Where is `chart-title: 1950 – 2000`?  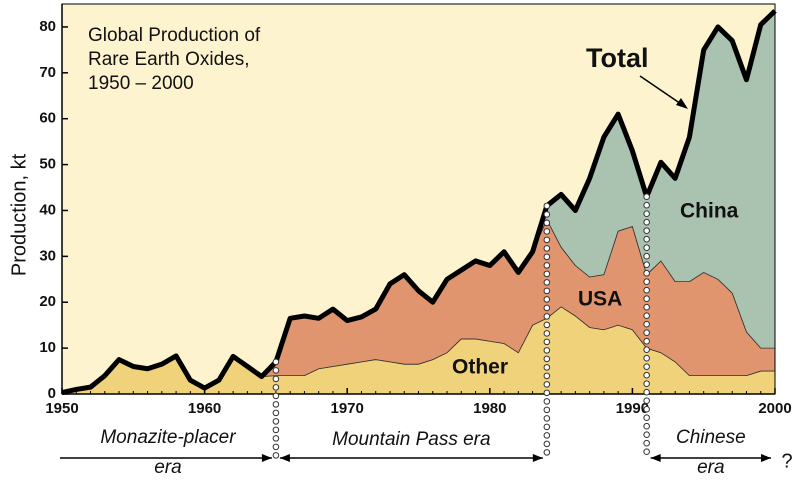 chart-title: 1950 – 2000 is located at coordinates (141, 83).